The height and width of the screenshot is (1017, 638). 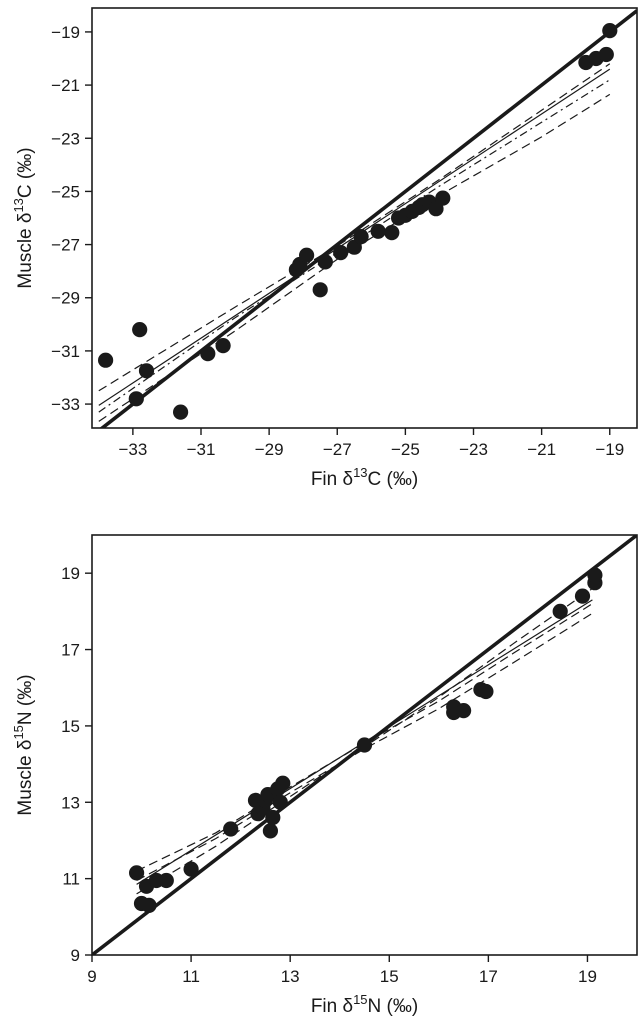 I want to click on x-tick-label: 19, so click(x=587, y=976).